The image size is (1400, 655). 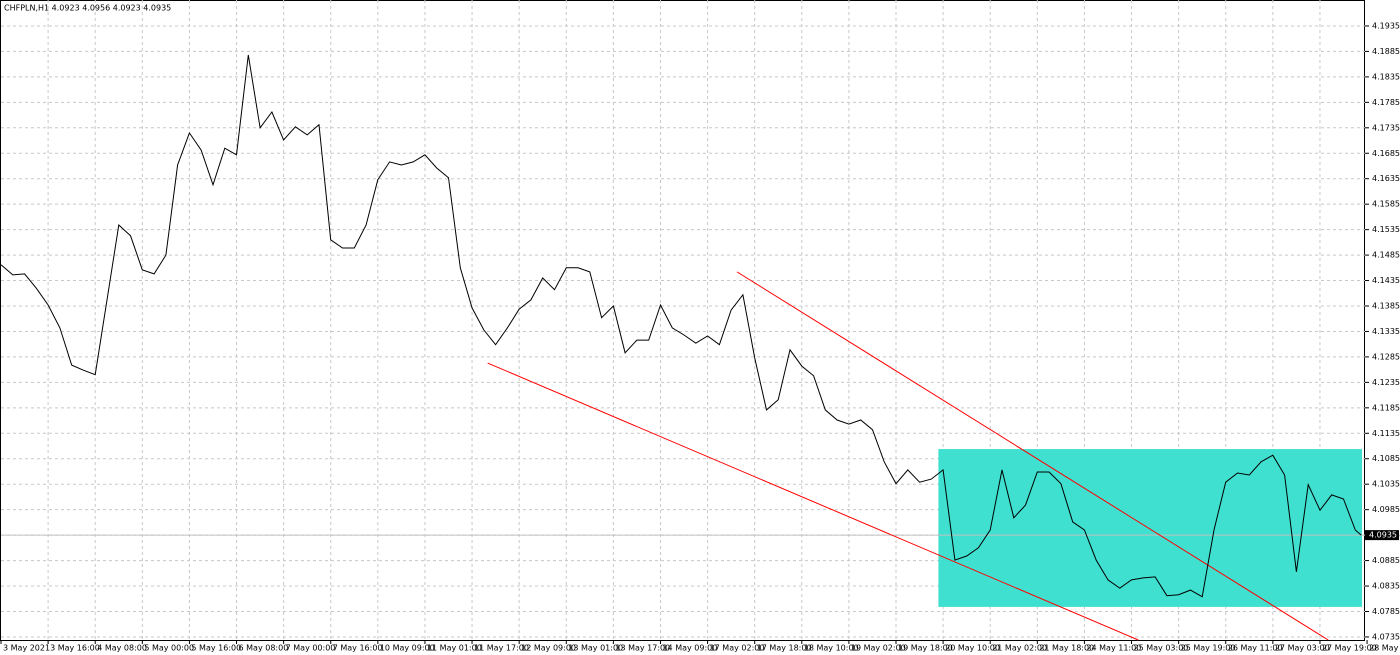 What do you see at coordinates (642, 648) in the screenshot?
I see `x-tick-label: 13 May 17:00` at bounding box center [642, 648].